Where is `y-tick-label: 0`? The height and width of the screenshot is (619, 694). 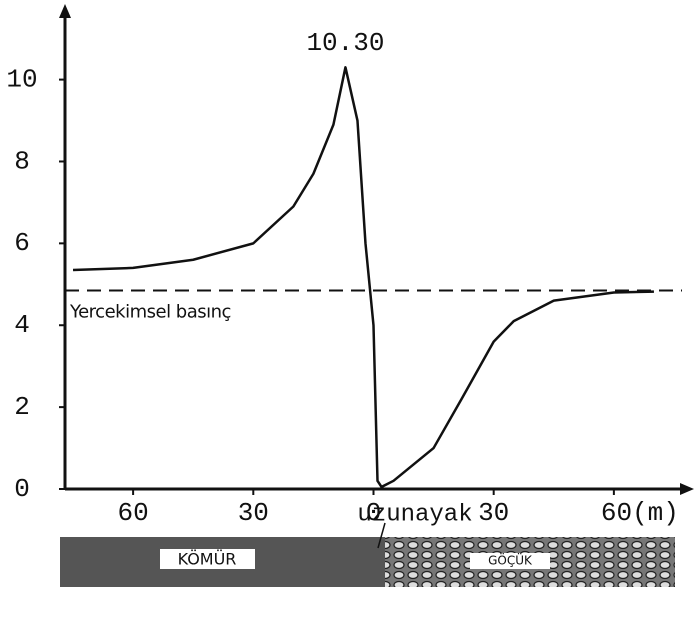 y-tick-label: 0 is located at coordinates (22, 489).